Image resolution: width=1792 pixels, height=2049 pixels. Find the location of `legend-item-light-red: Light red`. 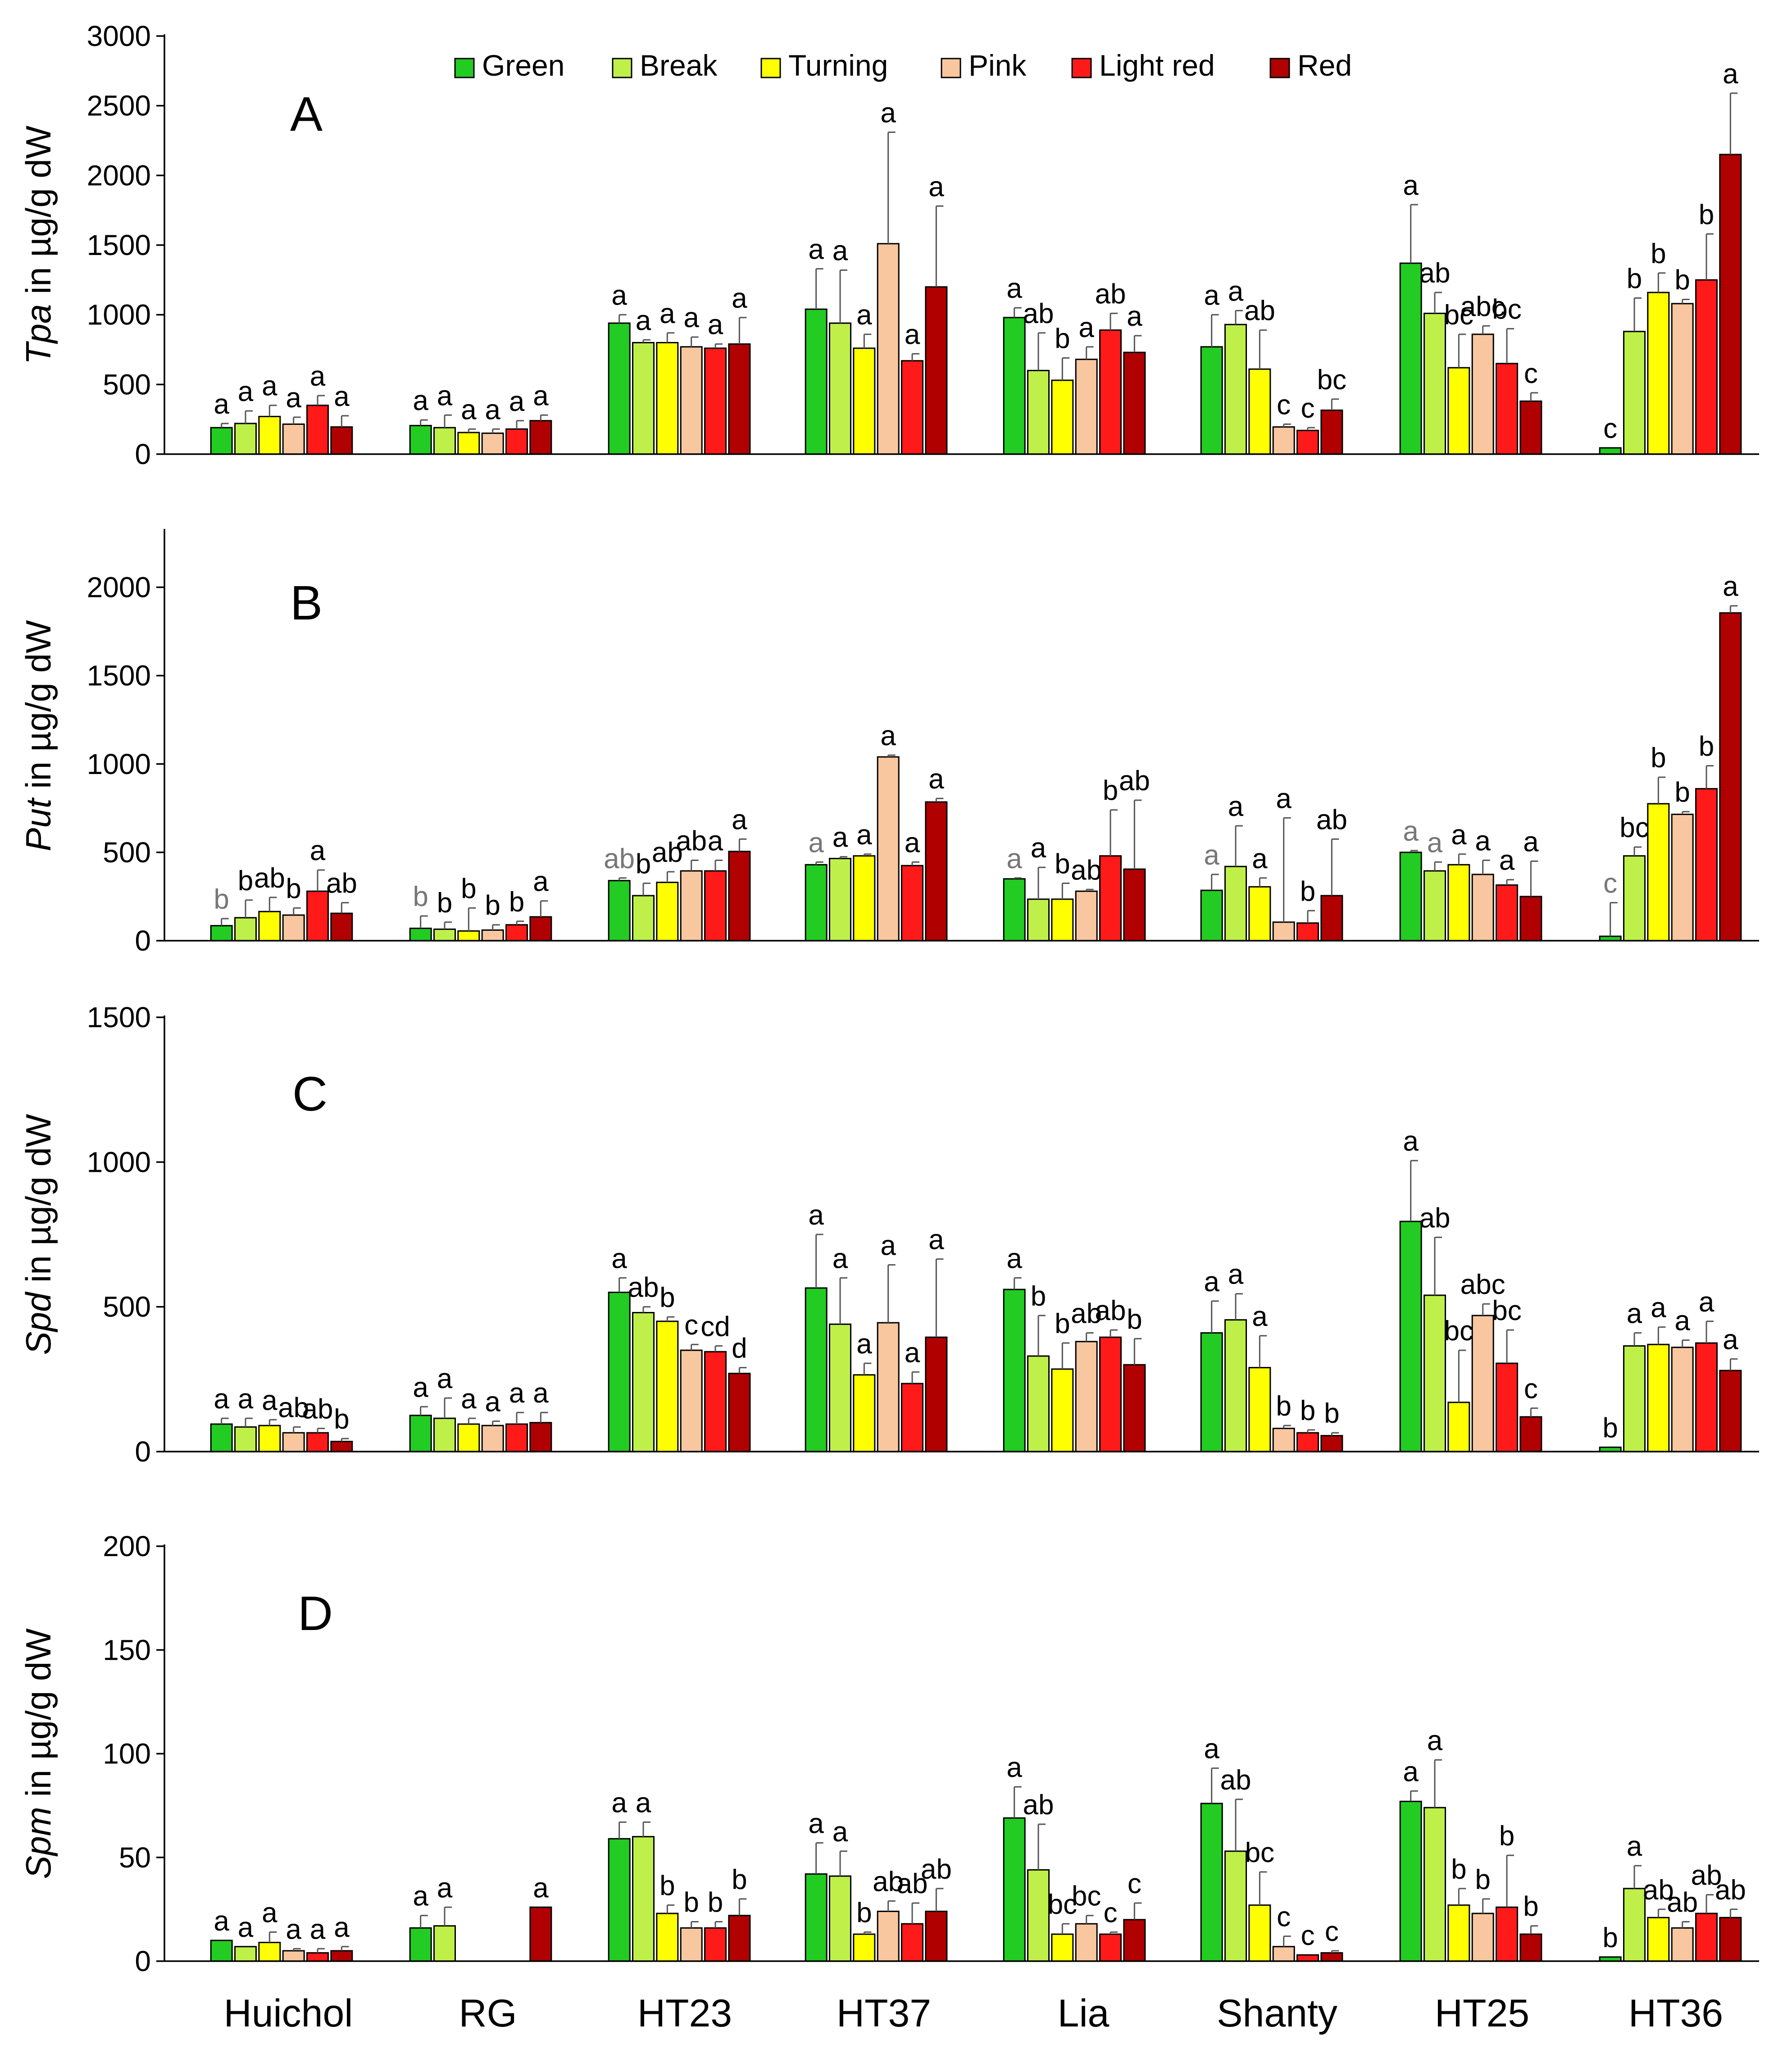

legend-item-light-red: Light red is located at coordinates (1143, 65).